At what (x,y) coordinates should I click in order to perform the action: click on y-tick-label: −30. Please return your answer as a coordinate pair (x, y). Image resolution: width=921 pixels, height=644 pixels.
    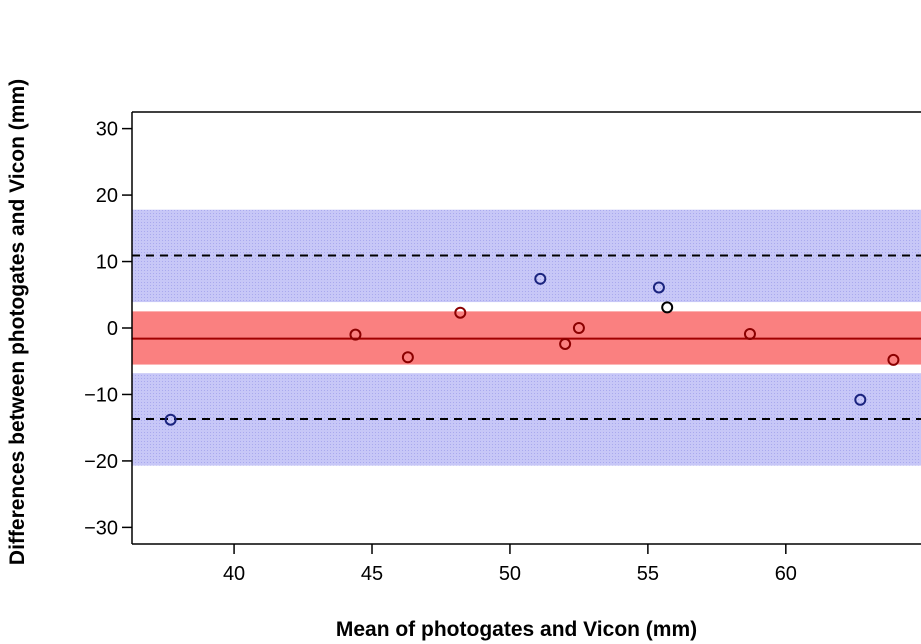
    Looking at the image, I should click on (101, 528).